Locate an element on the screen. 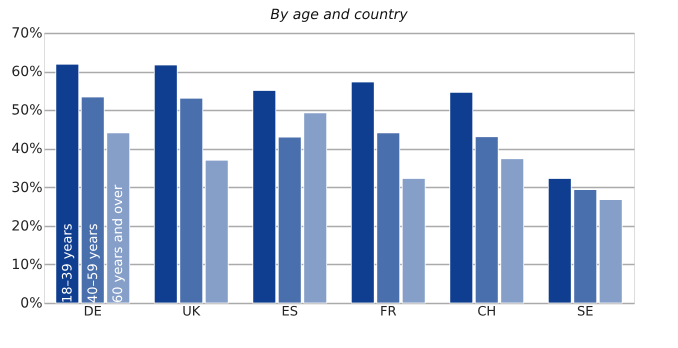 Image resolution: width=678 pixels, height=348 pixels. x-tick-label: ES is located at coordinates (290, 312).